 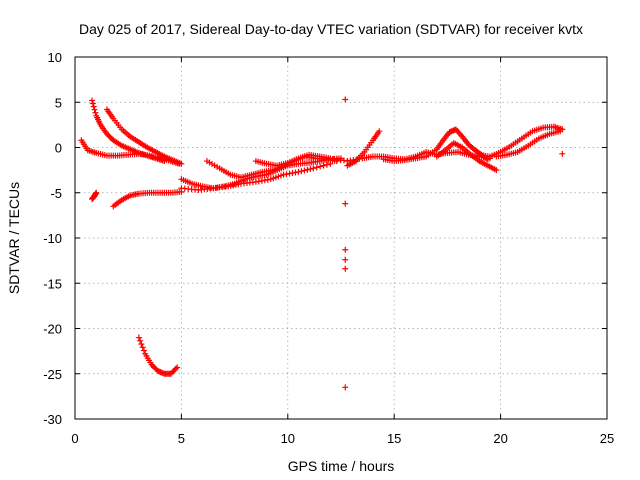 I want to click on y-tick-label: -20, so click(x=52, y=329).